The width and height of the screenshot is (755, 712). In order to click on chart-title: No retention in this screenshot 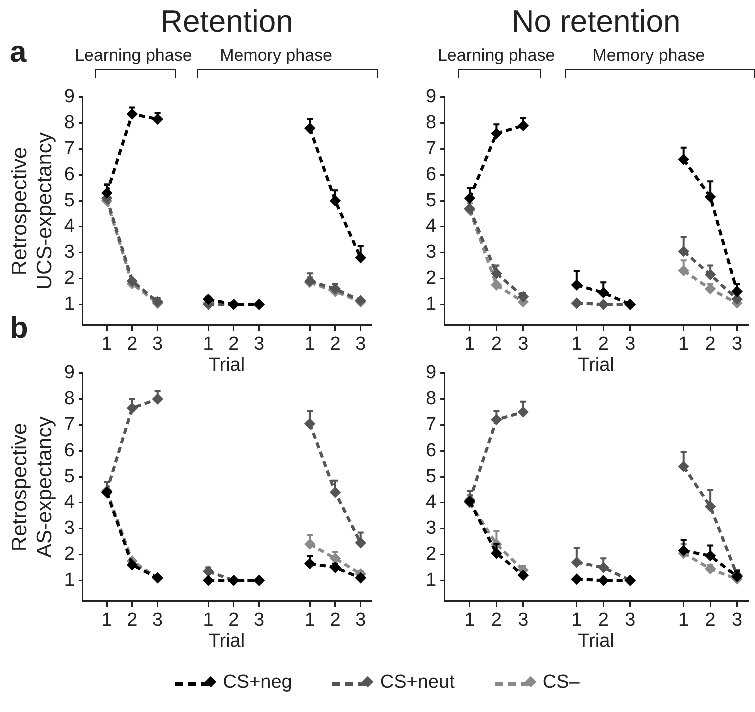, I will do `click(596, 22)`.